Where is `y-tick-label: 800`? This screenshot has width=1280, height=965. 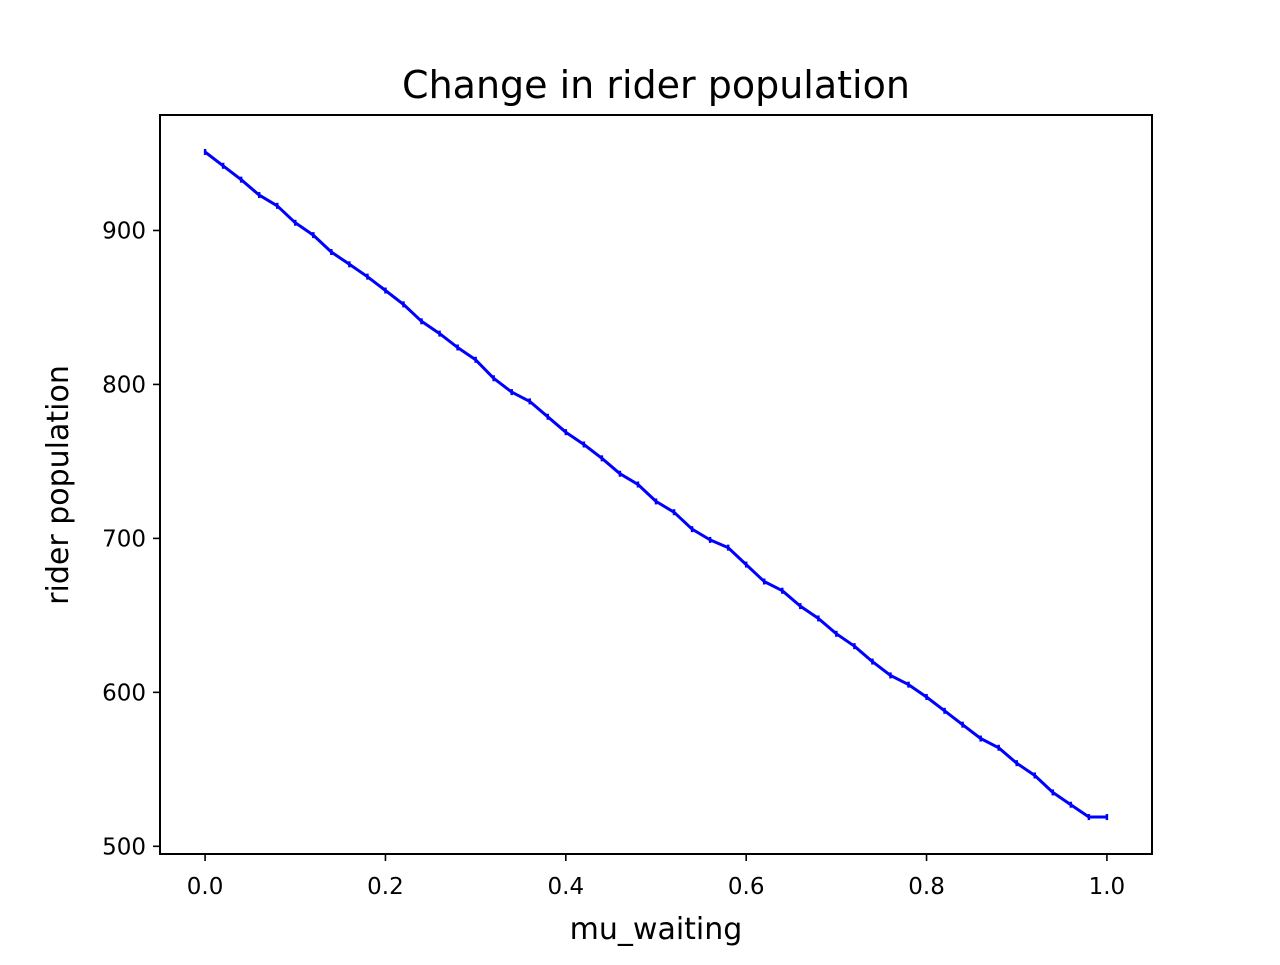 y-tick-label: 800 is located at coordinates (124, 385).